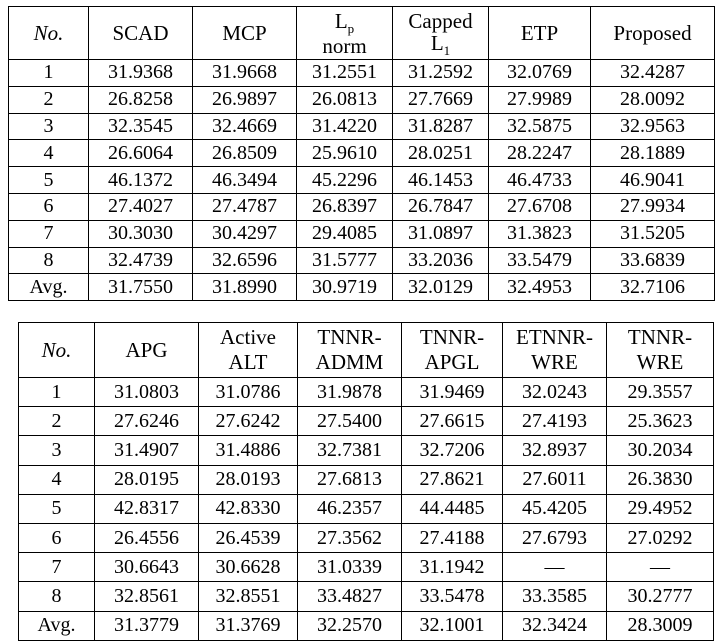 The width and height of the screenshot is (725, 643). What do you see at coordinates (554, 508) in the screenshot?
I see `value-cell: 45.4205` at bounding box center [554, 508].